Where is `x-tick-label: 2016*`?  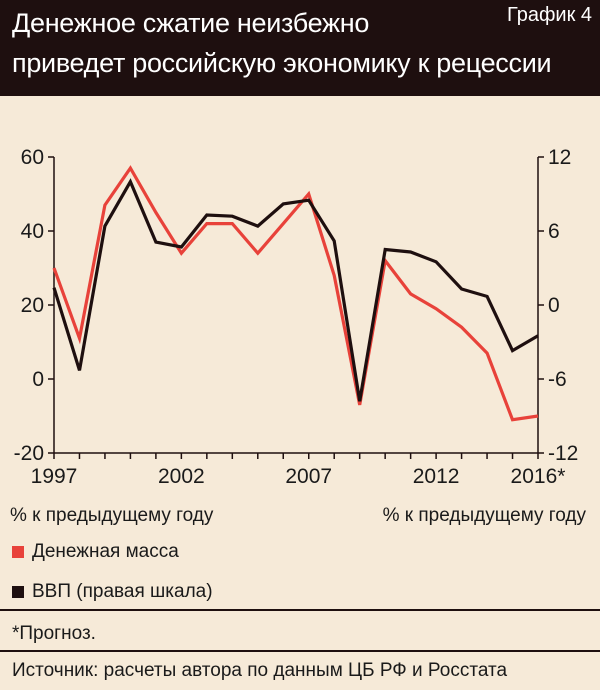 x-tick-label: 2016* is located at coordinates (538, 476).